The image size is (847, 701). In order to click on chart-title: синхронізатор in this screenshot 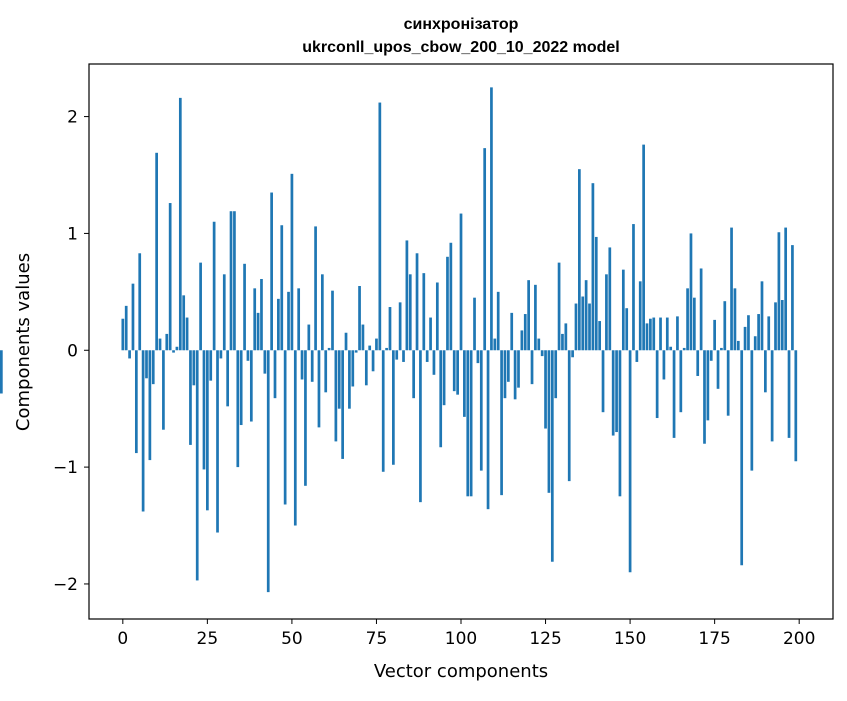, I will do `click(461, 24)`.